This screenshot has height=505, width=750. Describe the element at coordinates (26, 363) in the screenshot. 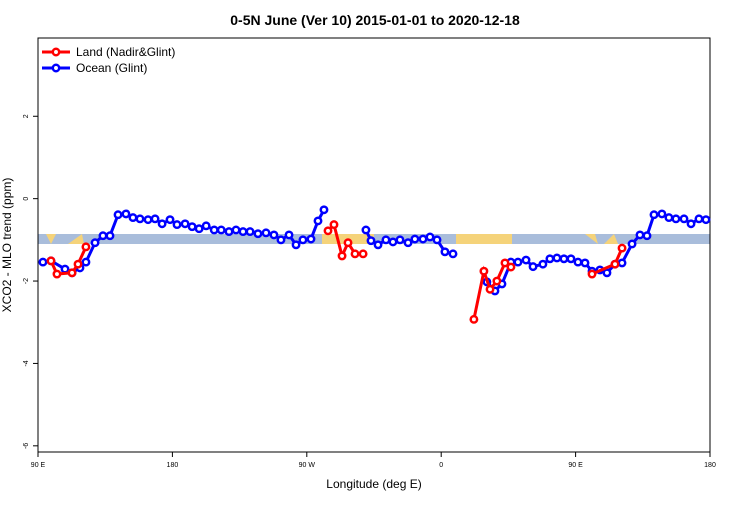

I see `y-tick-label: -4` at that location.